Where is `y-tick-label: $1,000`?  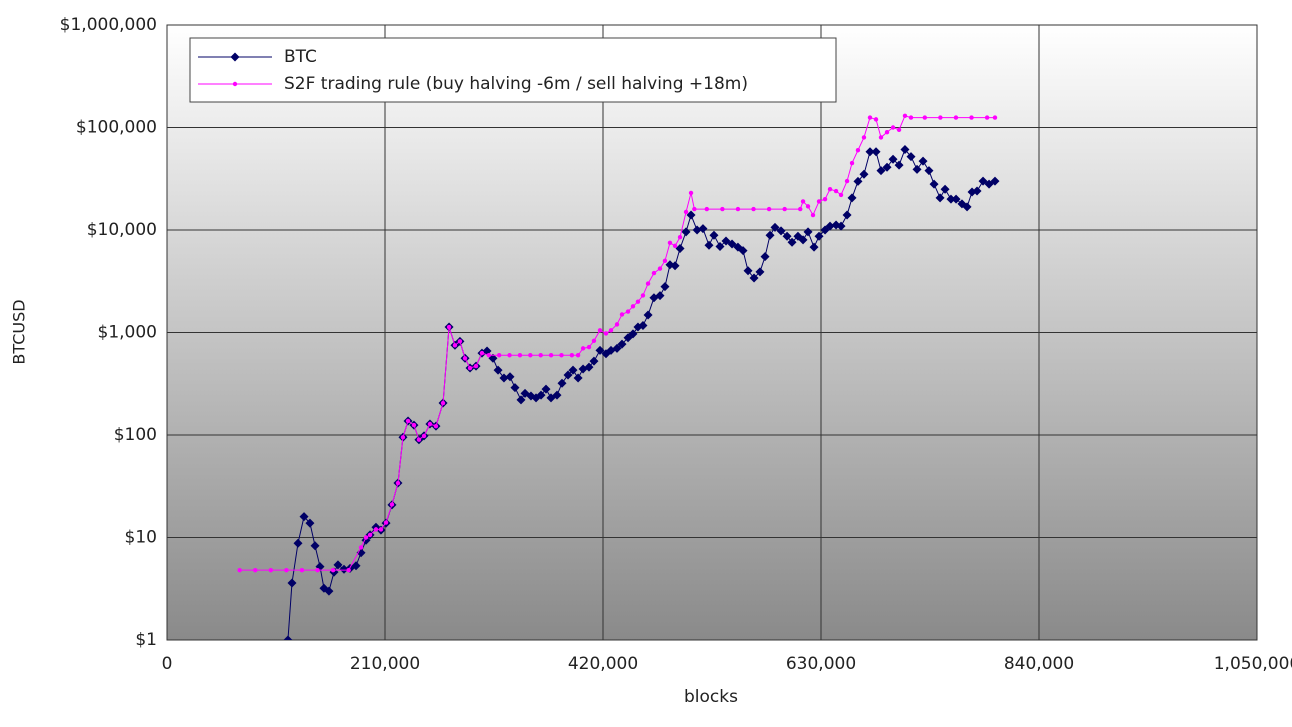 y-tick-label: $1,000 is located at coordinates (127, 333).